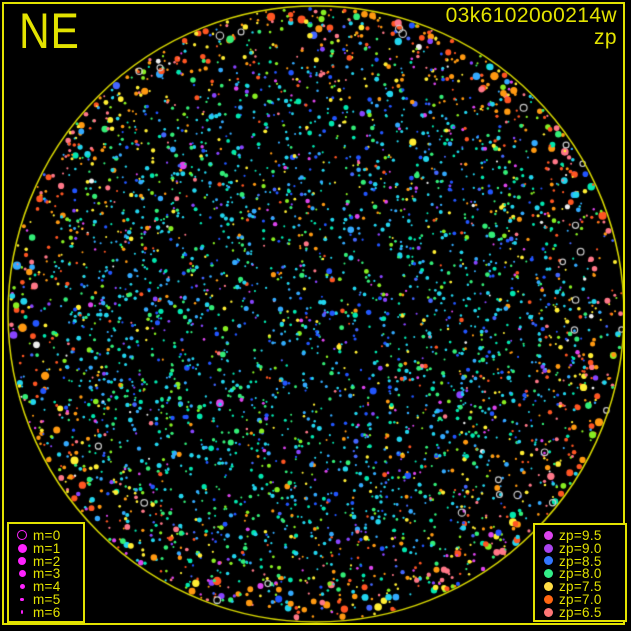 Image resolution: width=631 pixels, height=631 pixels. I want to click on legend-row: m=4, so click(47, 587).